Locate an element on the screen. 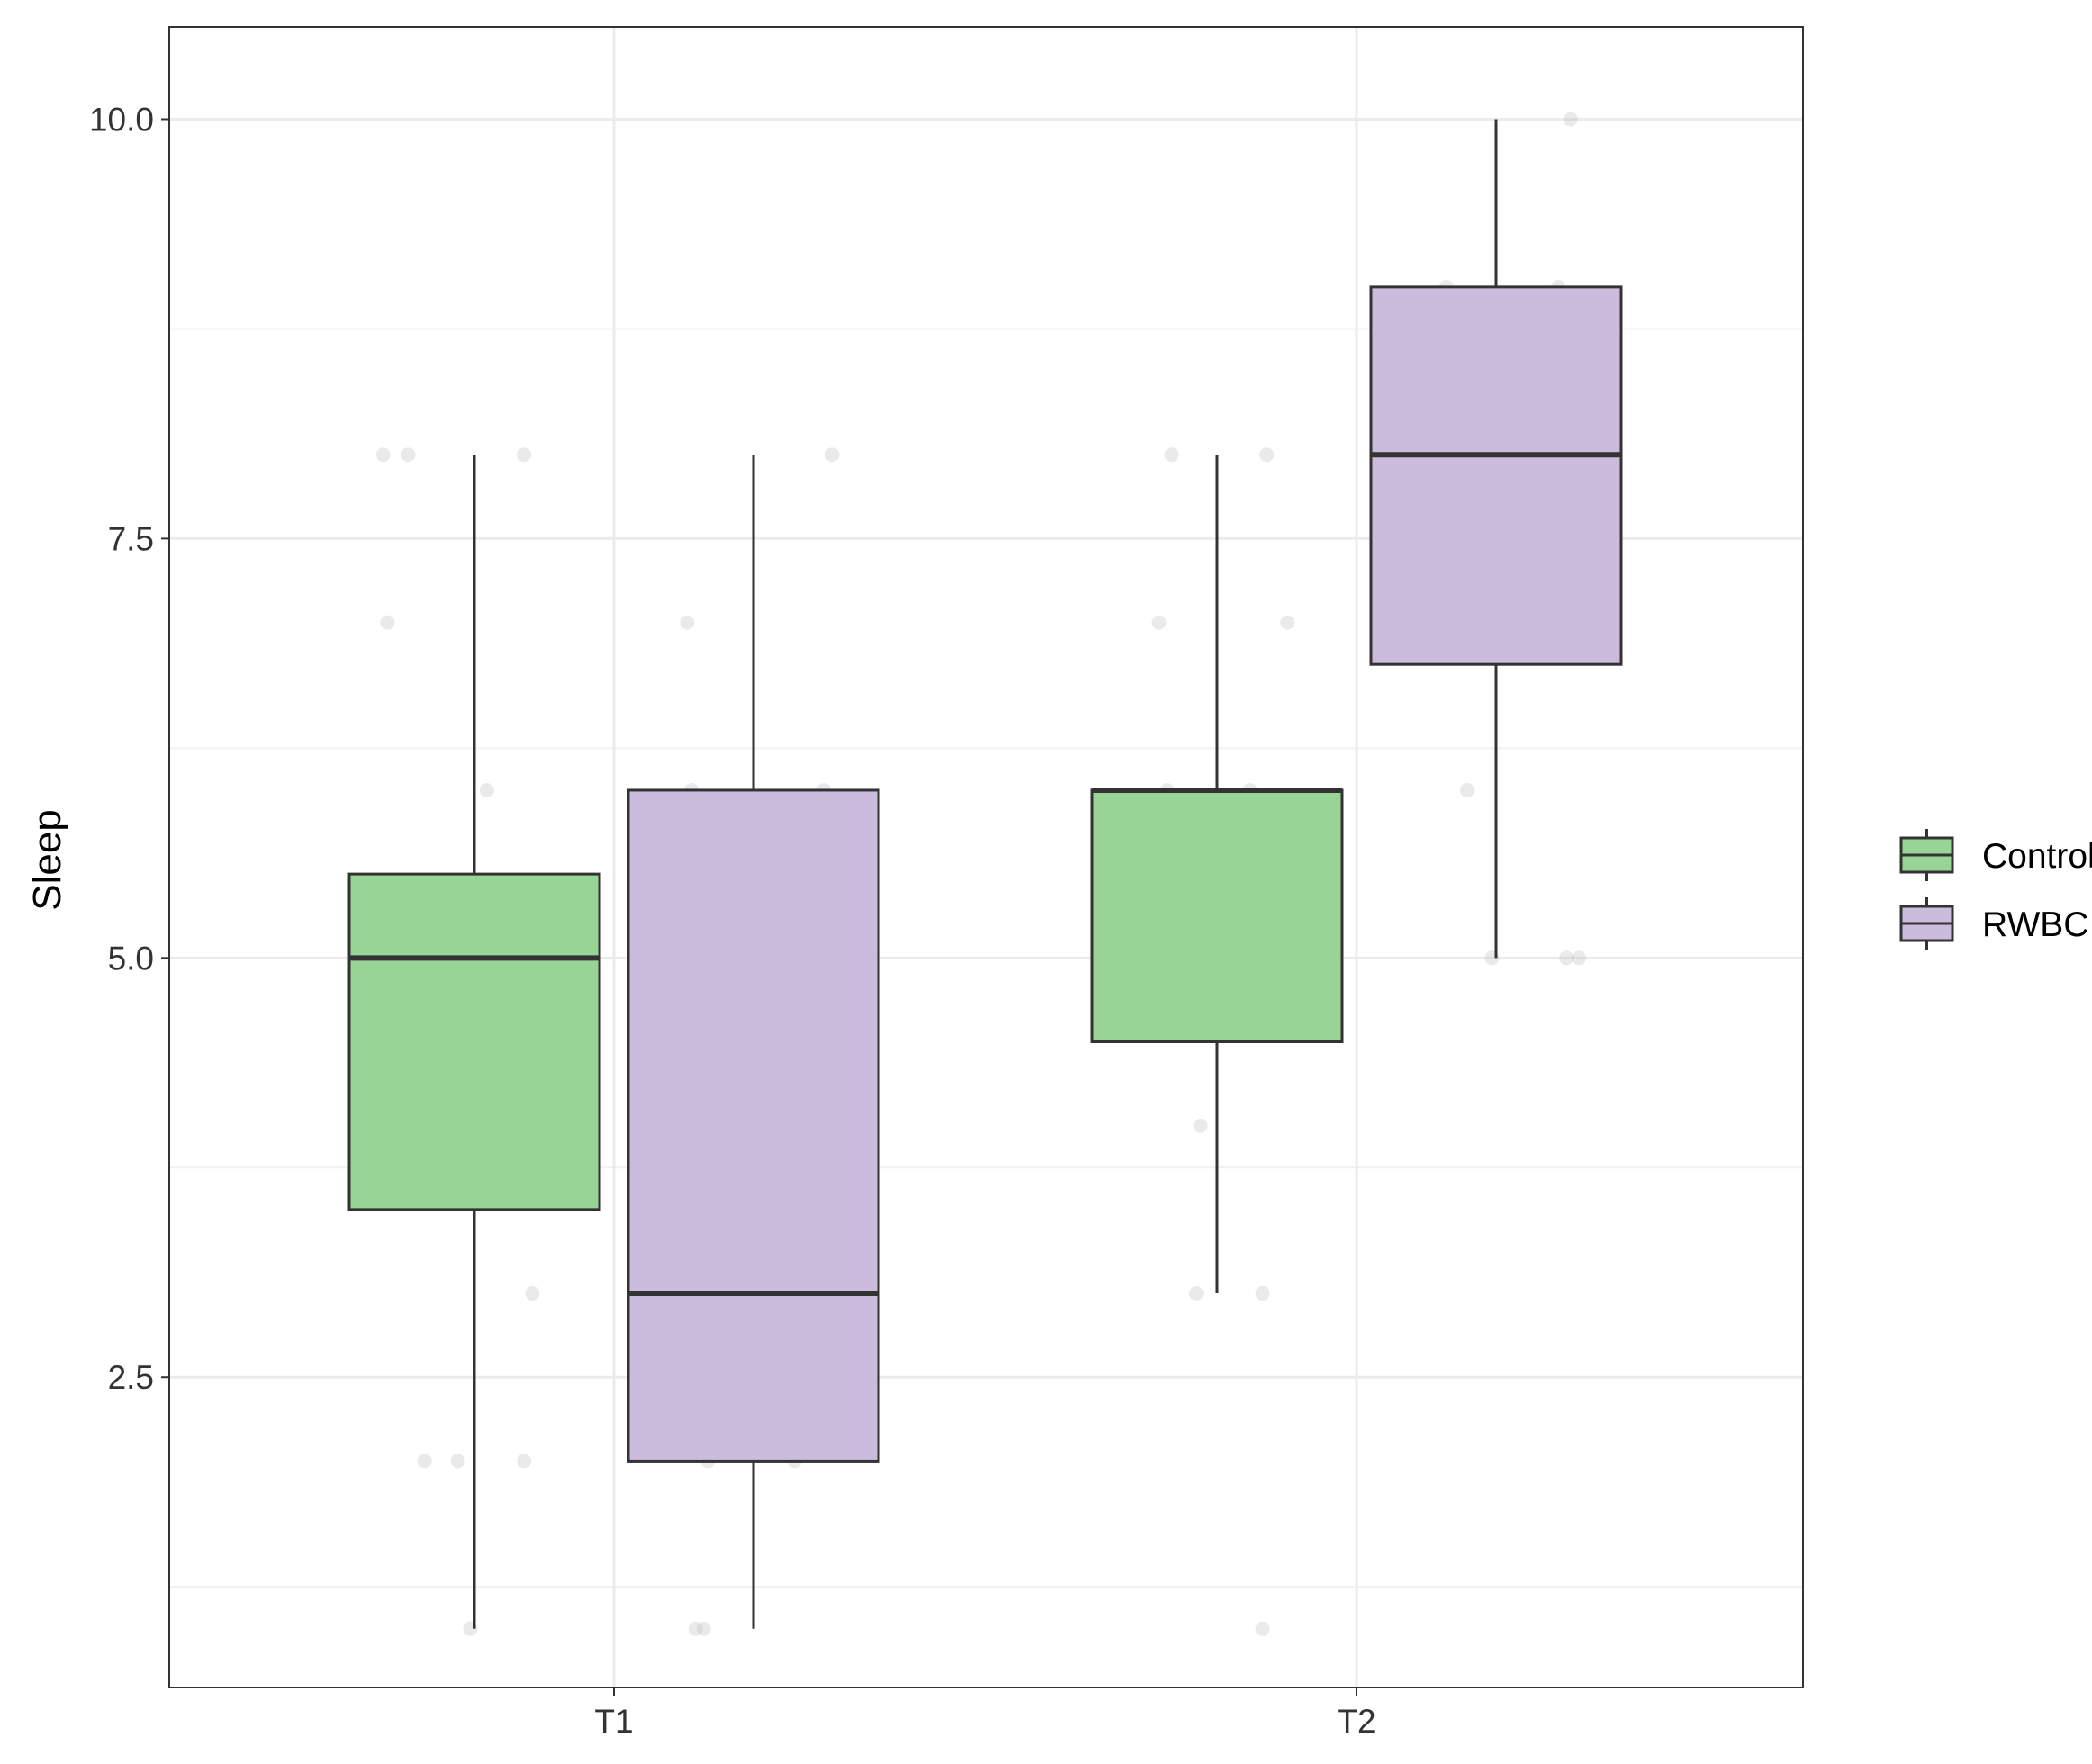  y-tick-label: 10.0 is located at coordinates (121, 120).